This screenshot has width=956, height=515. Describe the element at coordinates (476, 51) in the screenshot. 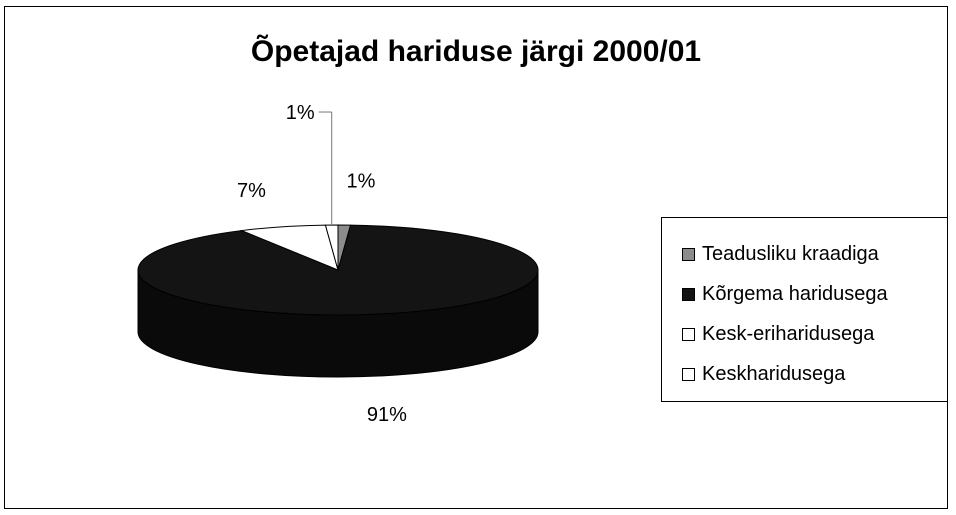

I see `chart-title: Õpetajad hariduse järgi 2000/01` at that location.